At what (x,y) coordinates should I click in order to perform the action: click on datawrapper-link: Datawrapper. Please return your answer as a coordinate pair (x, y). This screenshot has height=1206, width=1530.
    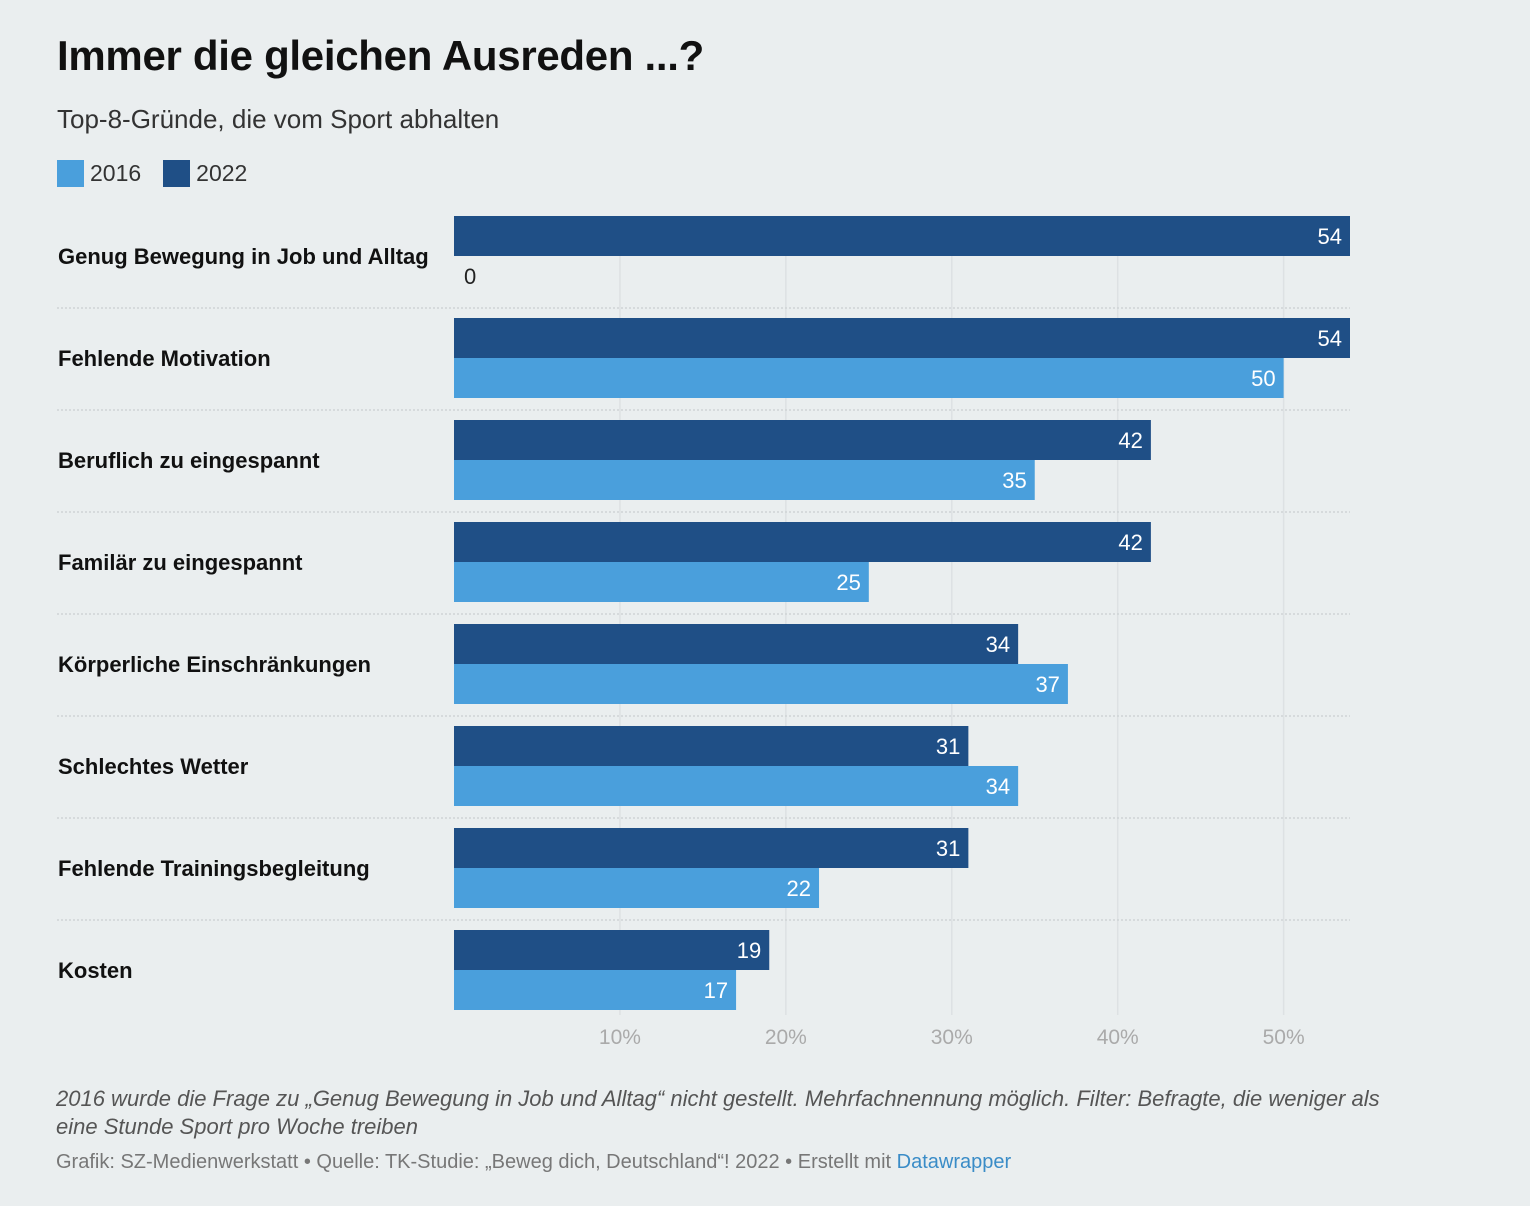
    Looking at the image, I should click on (954, 1162).